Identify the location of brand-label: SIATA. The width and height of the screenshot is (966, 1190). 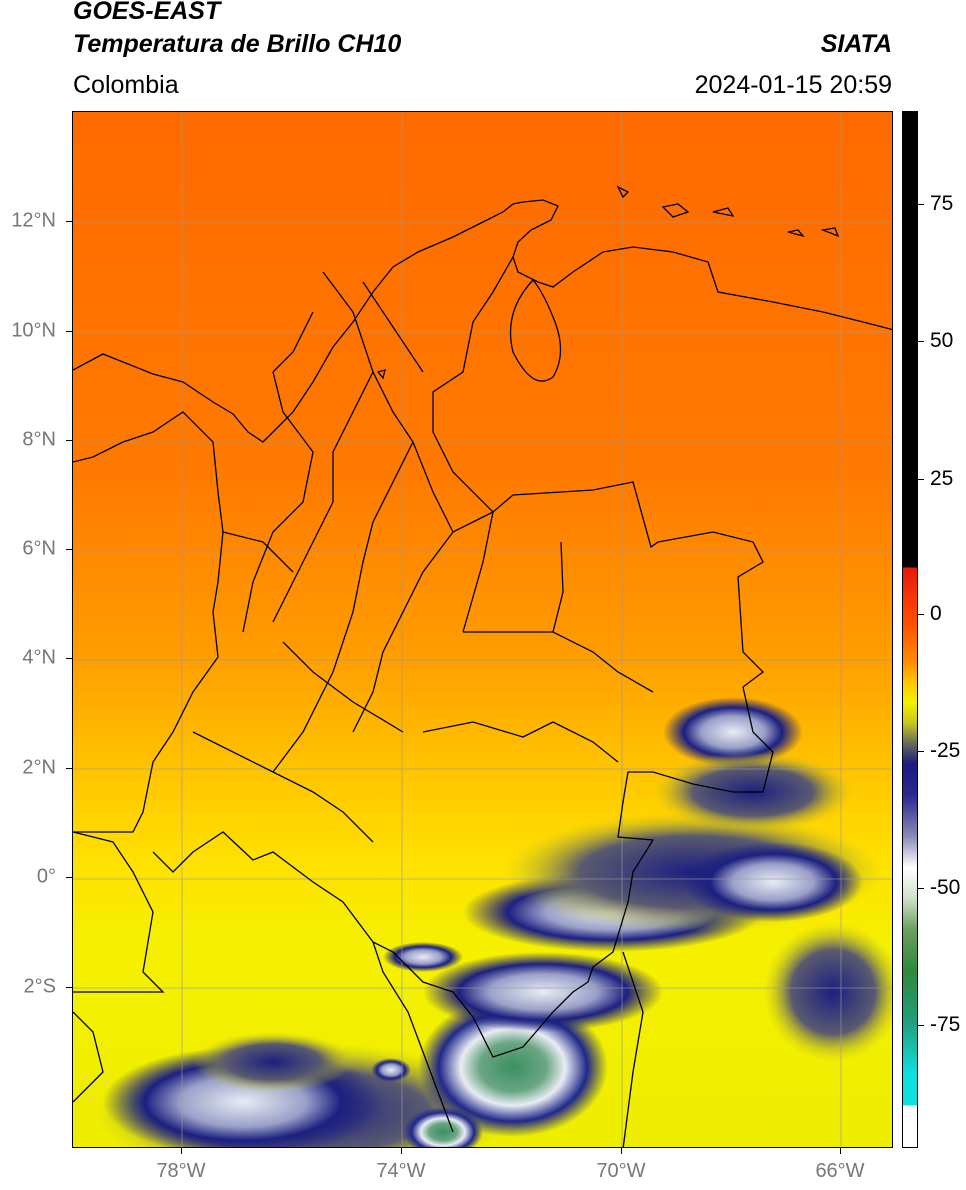
(856, 44).